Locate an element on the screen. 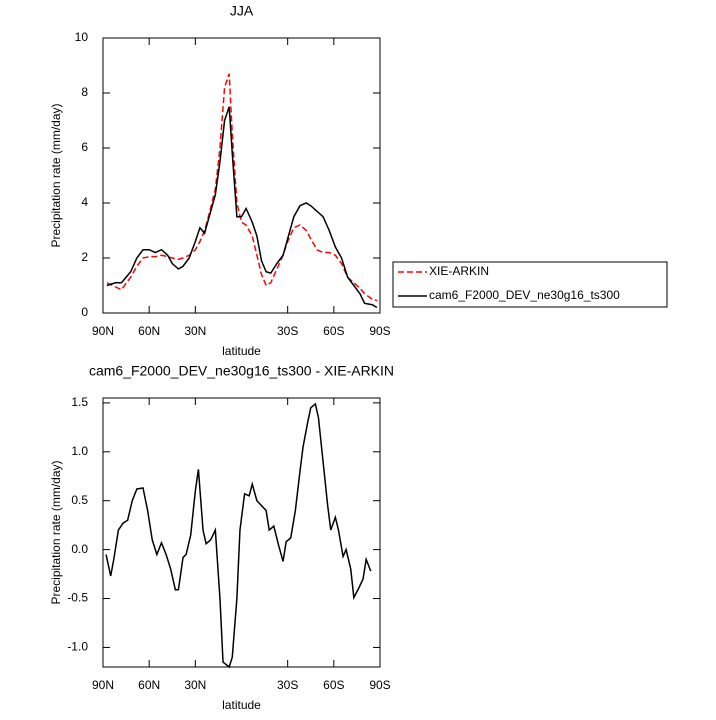 The height and width of the screenshot is (720, 716). legend-label: cam6_F2000_DEV_ne30g16_ts300 is located at coordinates (524, 295).